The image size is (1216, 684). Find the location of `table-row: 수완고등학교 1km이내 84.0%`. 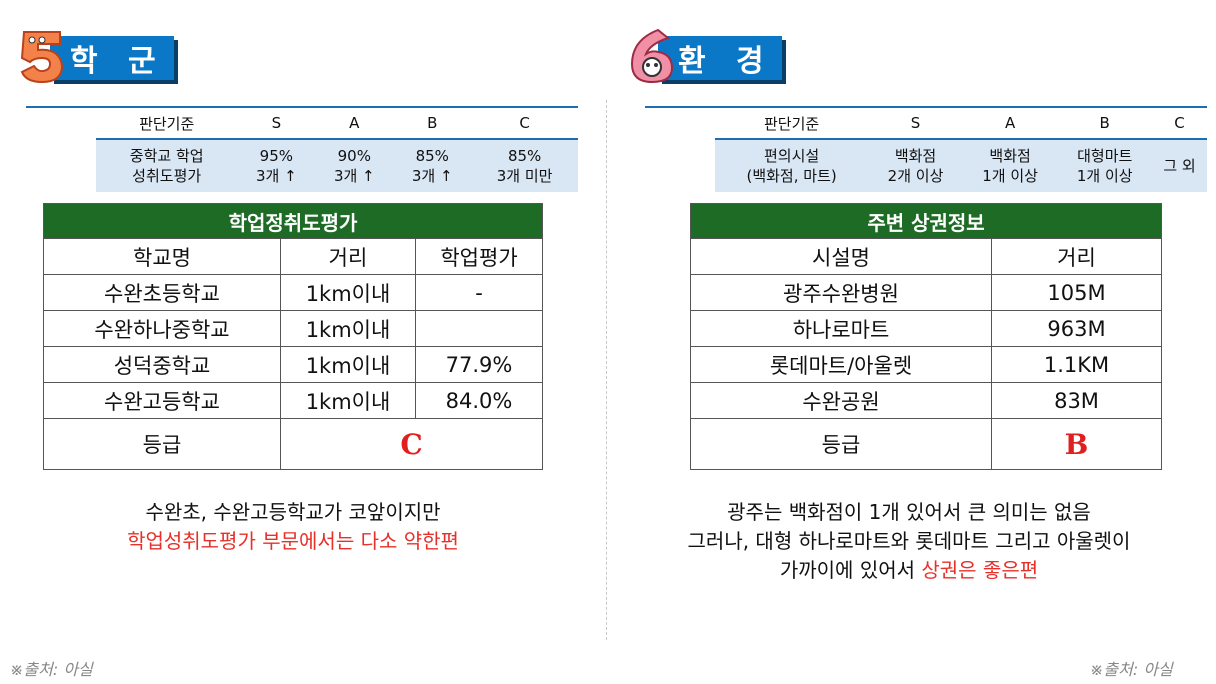

table-row: 수완고등학교 1km이내 84.0% is located at coordinates (293, 400).